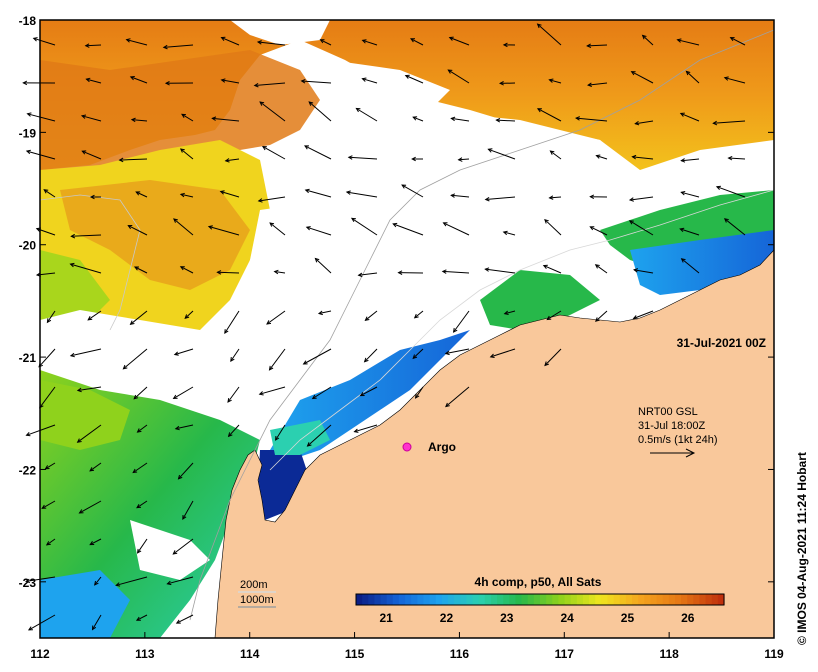 This screenshot has width=818, height=672. I want to click on cloud-patch, so click(280, 32).